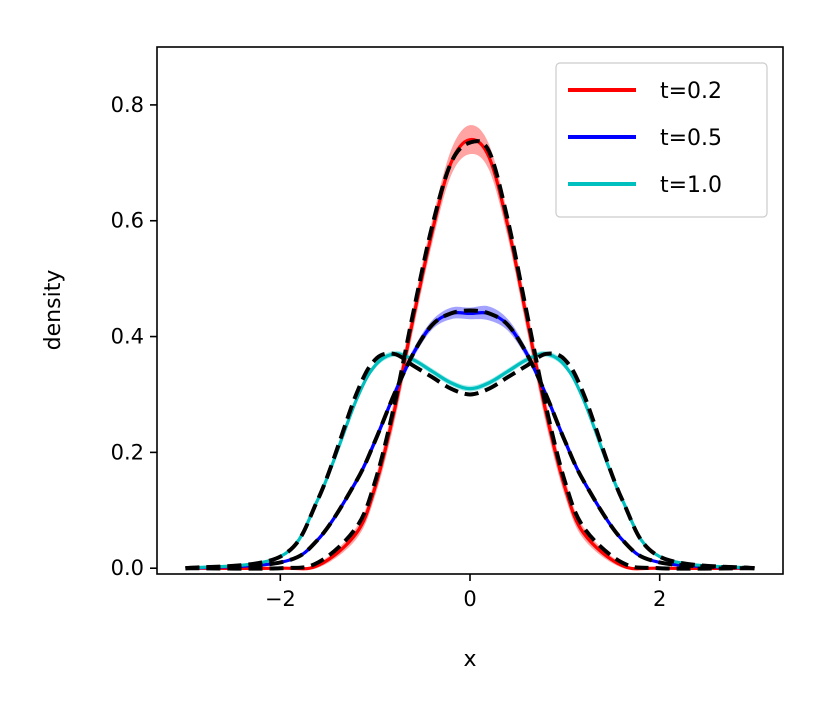 The image size is (830, 712). What do you see at coordinates (691, 91) in the screenshot?
I see `legend-label-series-1: t=0.2` at bounding box center [691, 91].